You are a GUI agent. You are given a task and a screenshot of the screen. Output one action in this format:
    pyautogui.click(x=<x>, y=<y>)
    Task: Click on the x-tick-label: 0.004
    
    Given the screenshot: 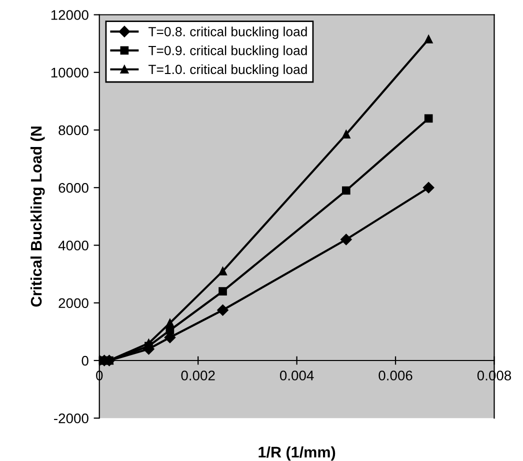 What is the action you would take?
    pyautogui.click(x=297, y=375)
    